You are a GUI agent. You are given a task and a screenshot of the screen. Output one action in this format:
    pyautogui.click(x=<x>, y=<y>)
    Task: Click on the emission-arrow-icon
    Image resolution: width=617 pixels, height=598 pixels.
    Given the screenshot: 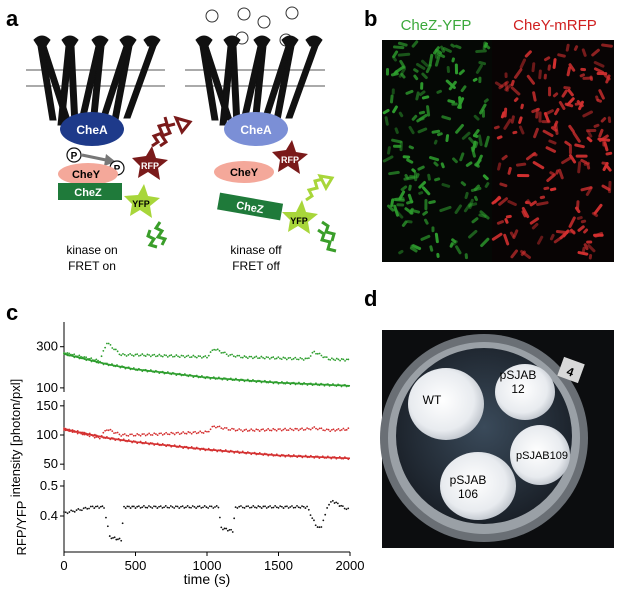 What is the action you would take?
    pyautogui.click(x=183, y=125)
    